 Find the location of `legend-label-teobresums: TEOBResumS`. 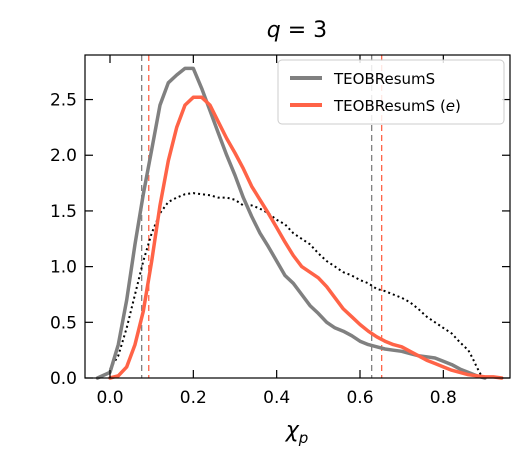

legend-label-teobresums: TEOBResumS is located at coordinates (384, 79).